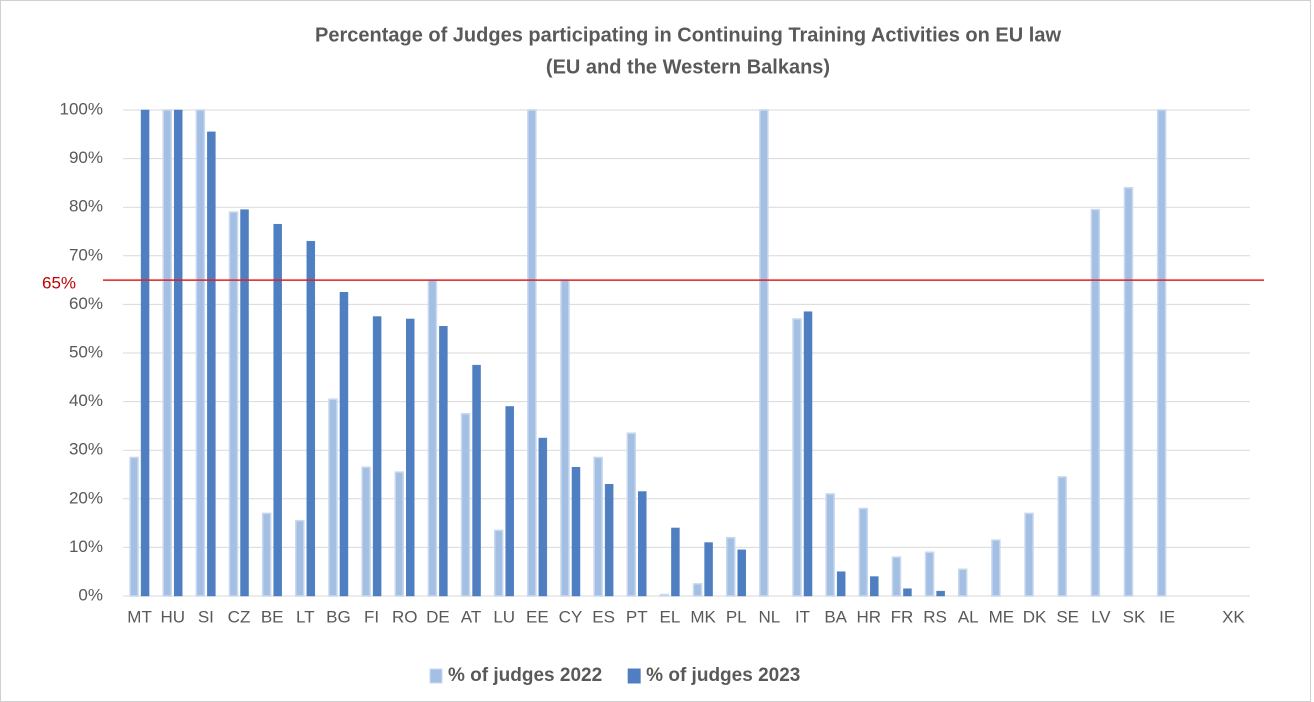 The image size is (1314, 702). What do you see at coordinates (86, 303) in the screenshot?
I see `y-tick-label: 60%` at bounding box center [86, 303].